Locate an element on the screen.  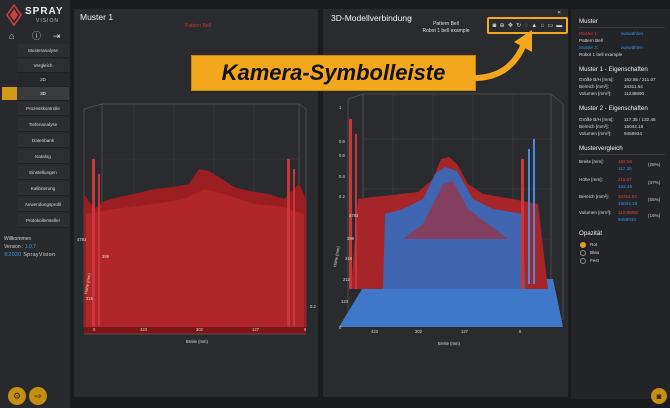
cmp-label: Bereich [mm²]: is located at coordinates (594, 196).